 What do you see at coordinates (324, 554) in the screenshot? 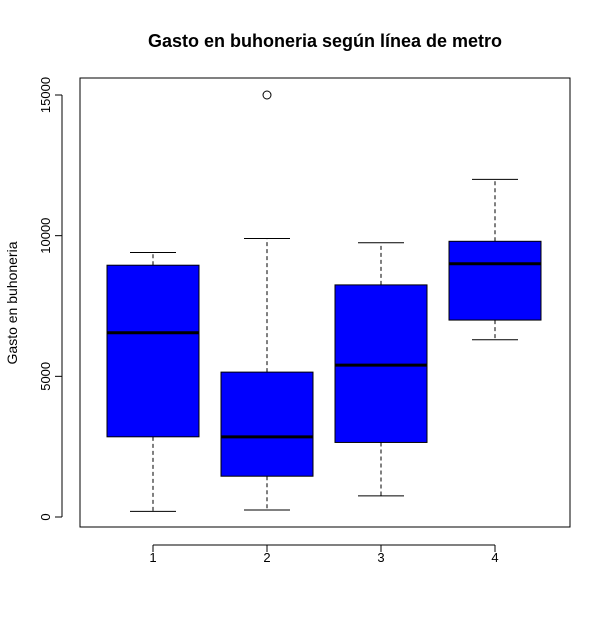
I see `x-axis: 1 2 3 4` at bounding box center [324, 554].